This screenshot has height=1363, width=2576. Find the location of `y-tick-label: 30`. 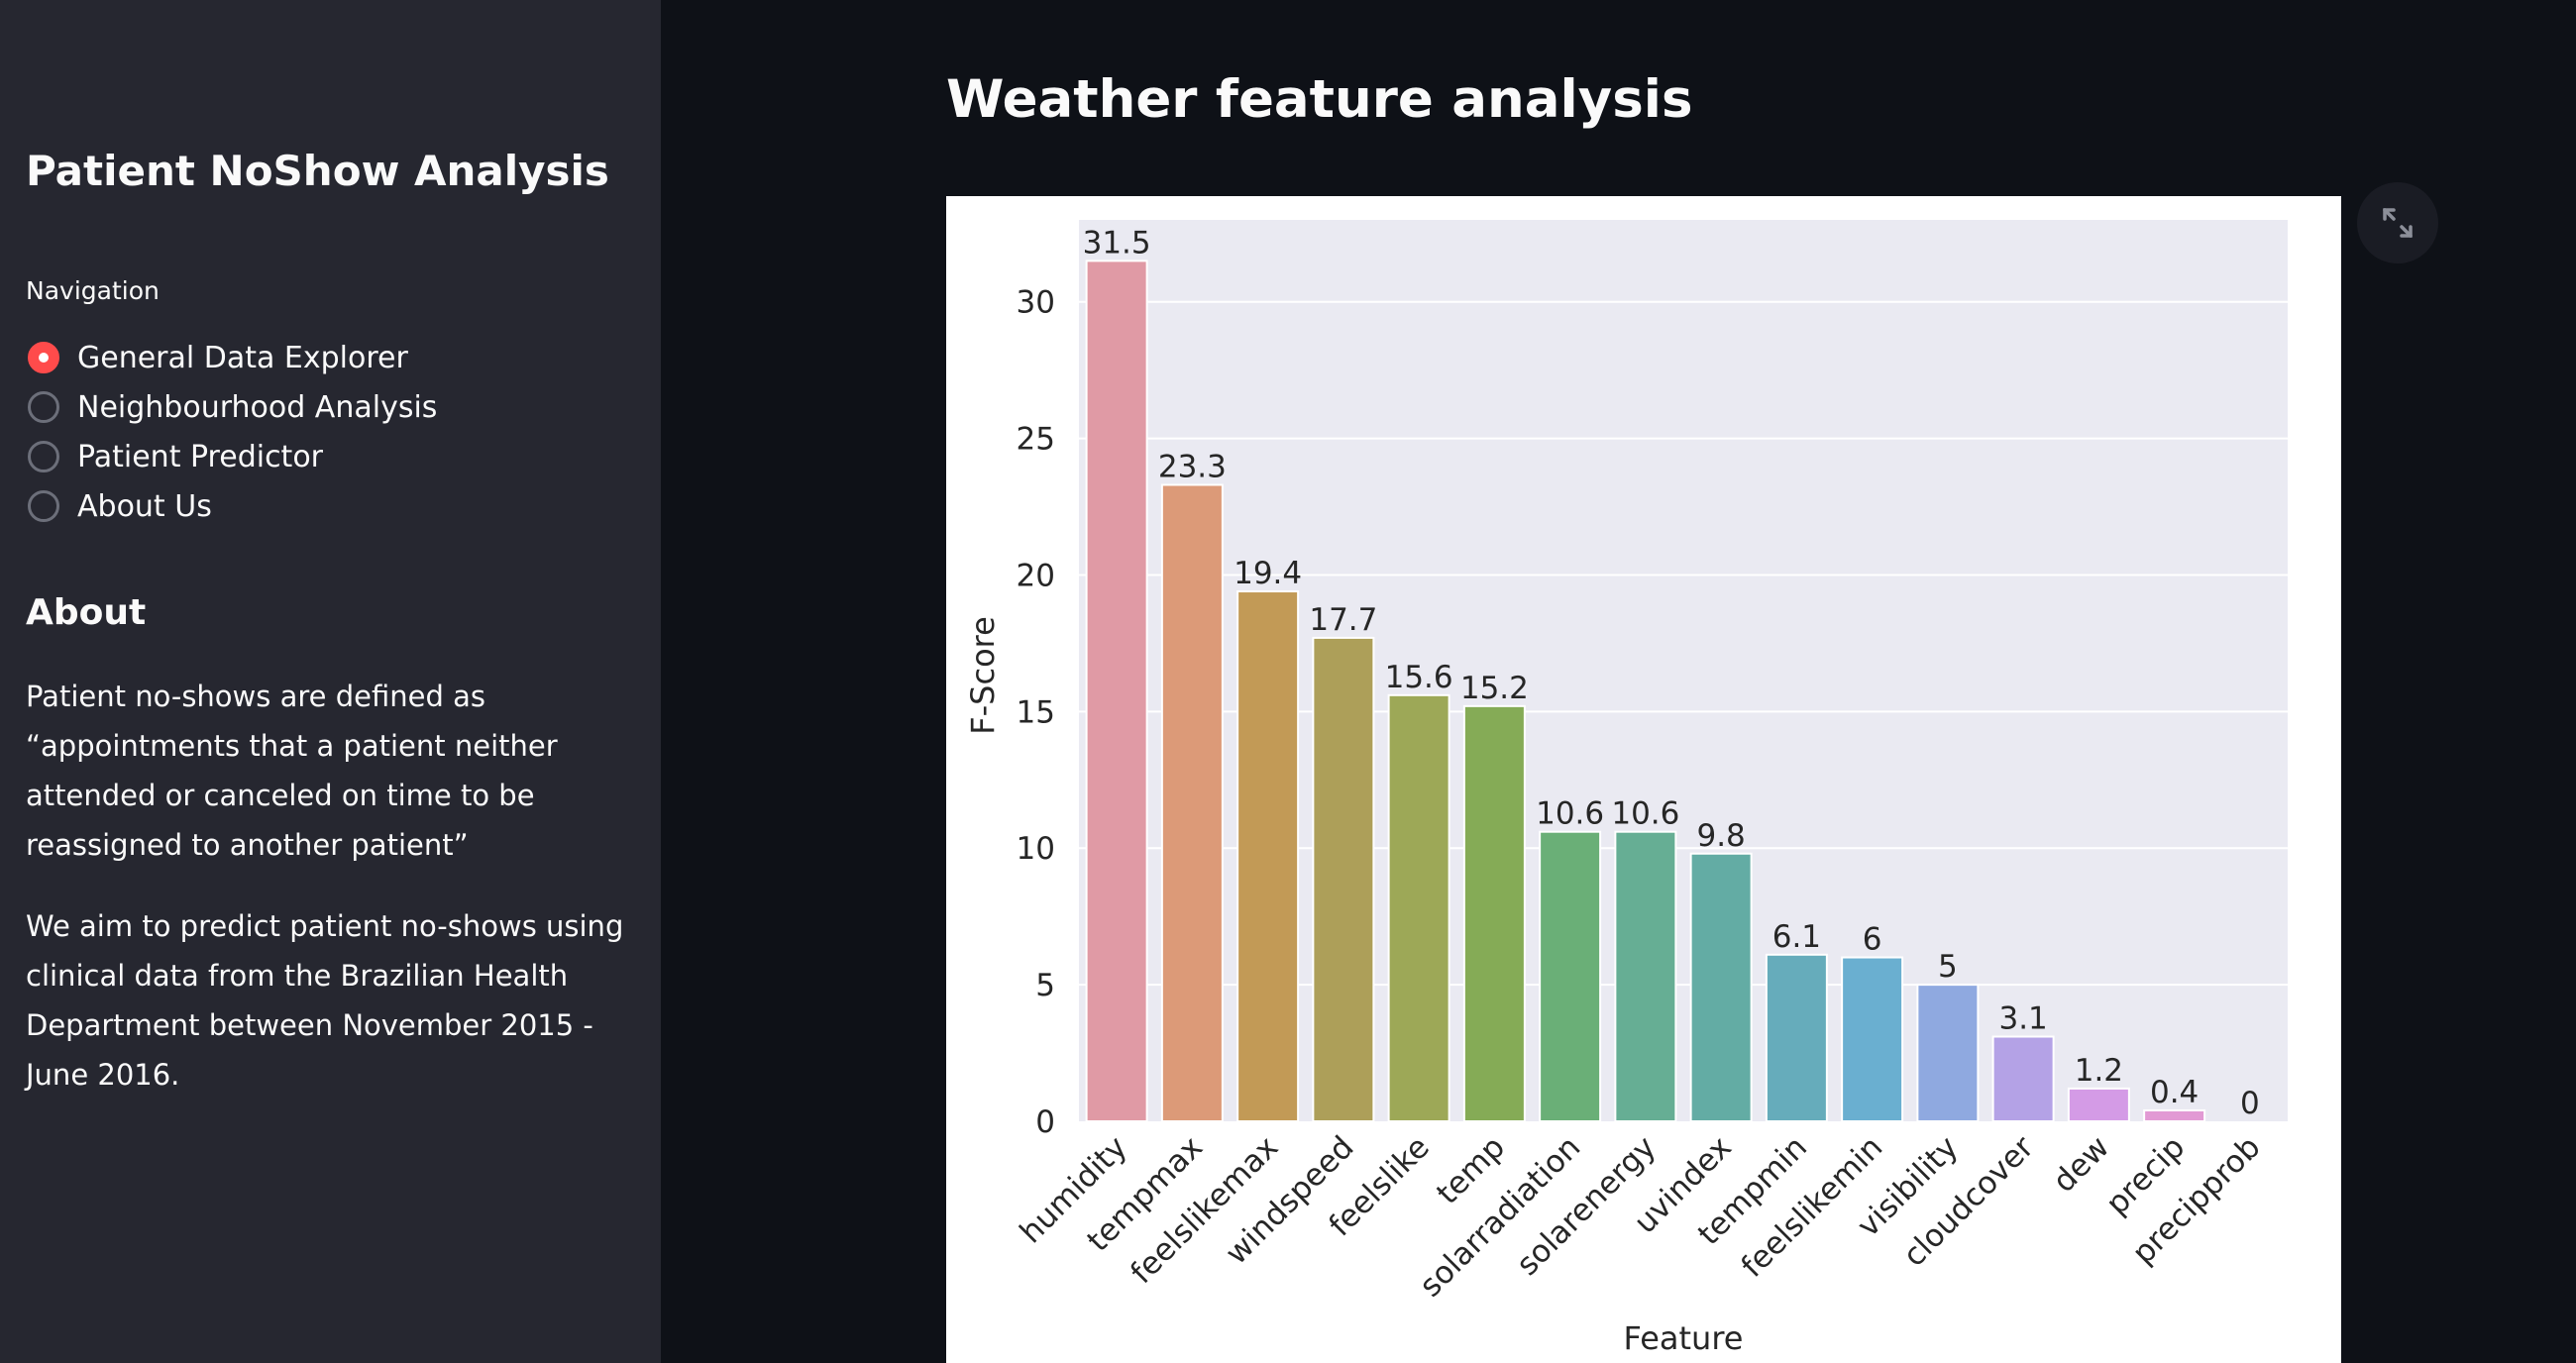

y-tick-label: 30 is located at coordinates (1036, 303).